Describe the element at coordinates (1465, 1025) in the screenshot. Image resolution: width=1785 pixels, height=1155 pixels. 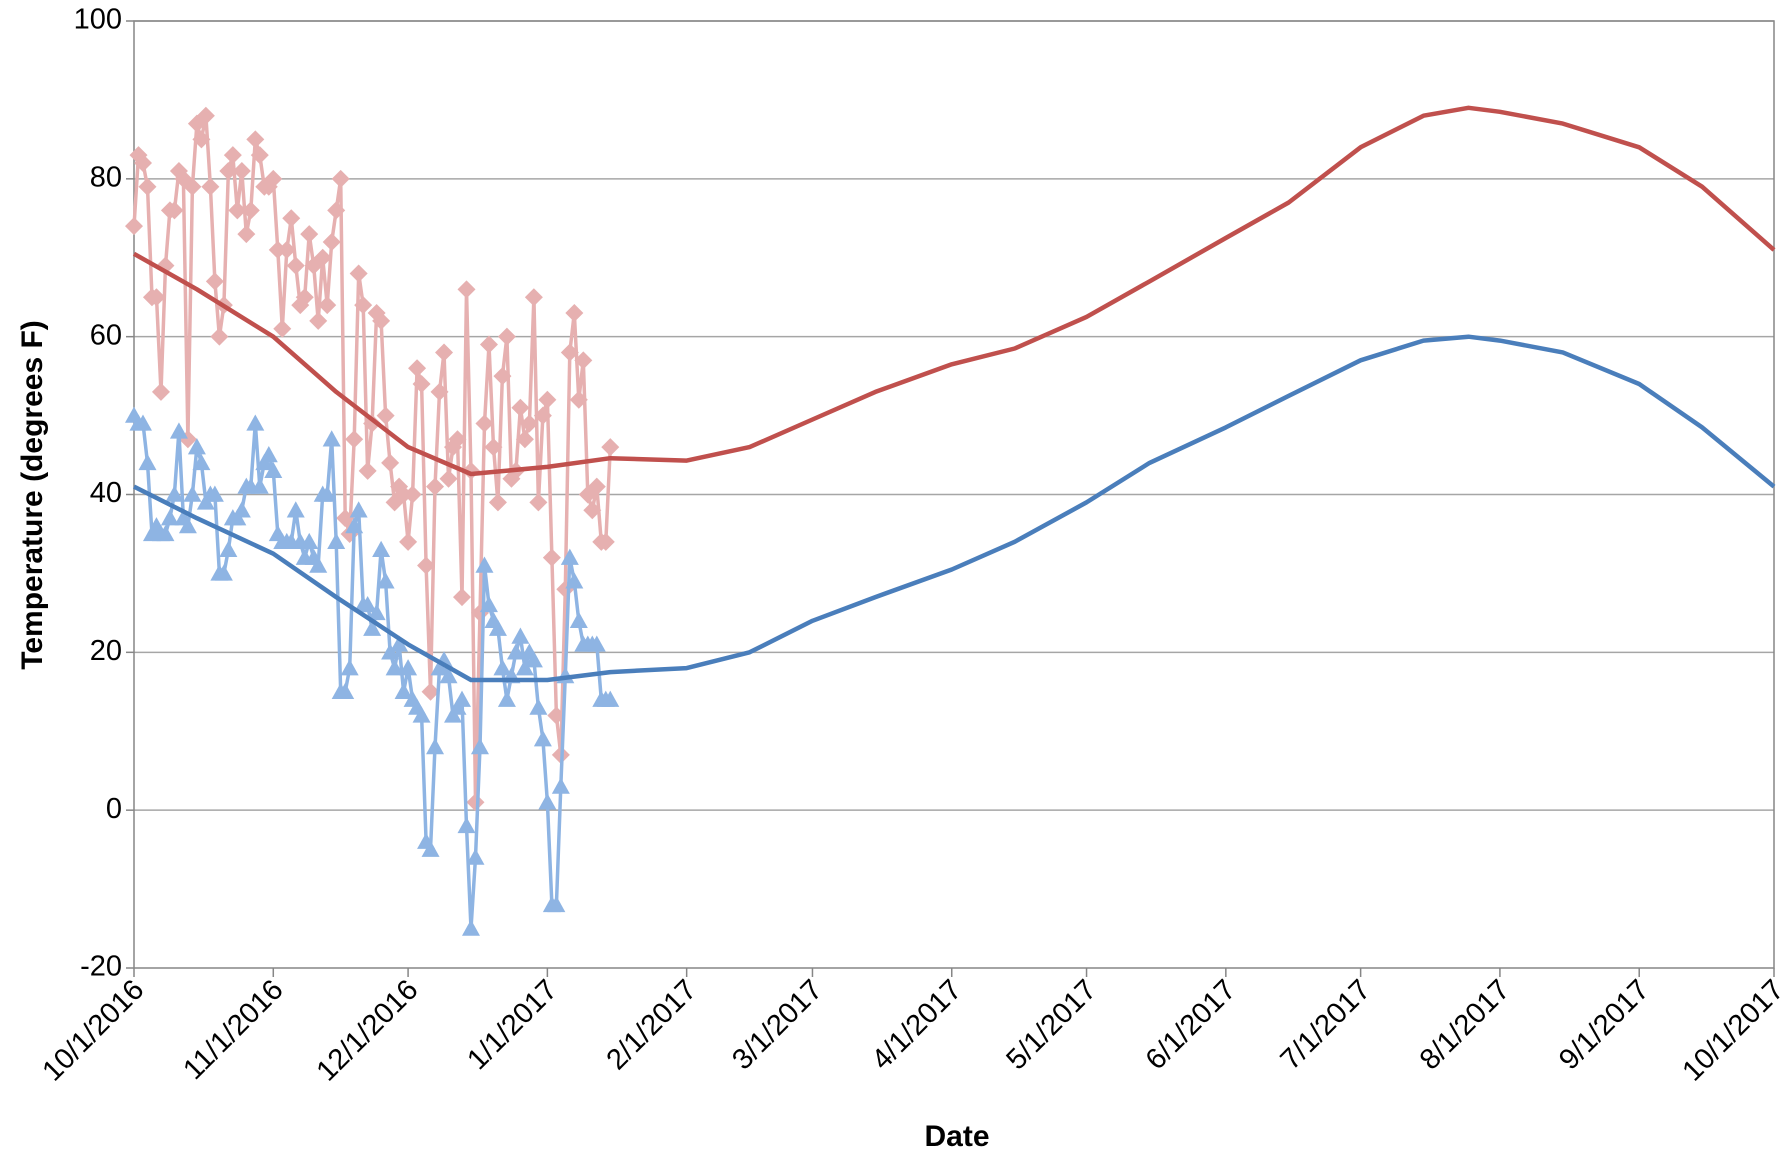
I see `x-tick-label: 8/1/2017` at that location.